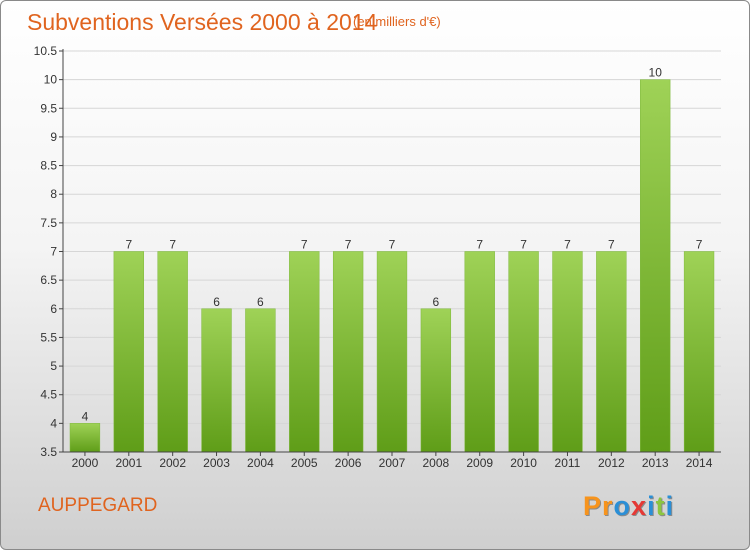 The height and width of the screenshot is (550, 750). What do you see at coordinates (98, 505) in the screenshot?
I see `commune-name: AUPPEGARD` at bounding box center [98, 505].